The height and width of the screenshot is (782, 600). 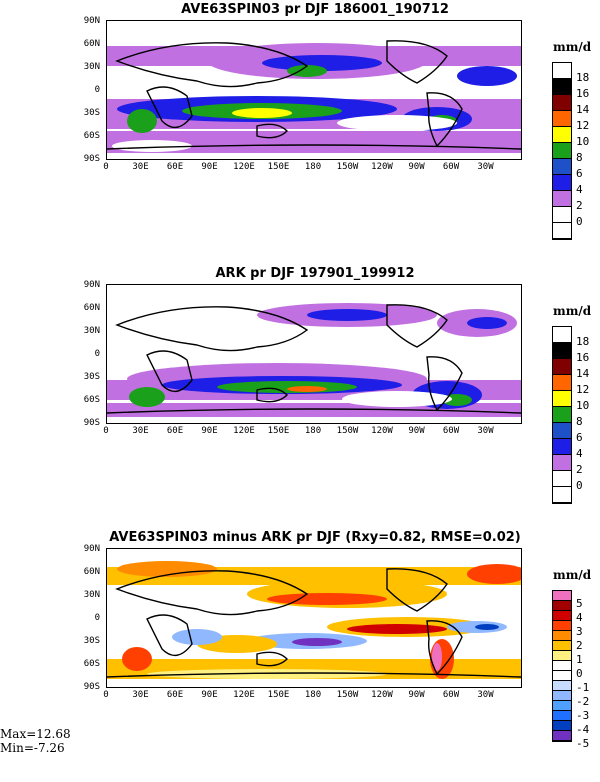 I want to click on lon-label: 150E, so click(x=278, y=431).